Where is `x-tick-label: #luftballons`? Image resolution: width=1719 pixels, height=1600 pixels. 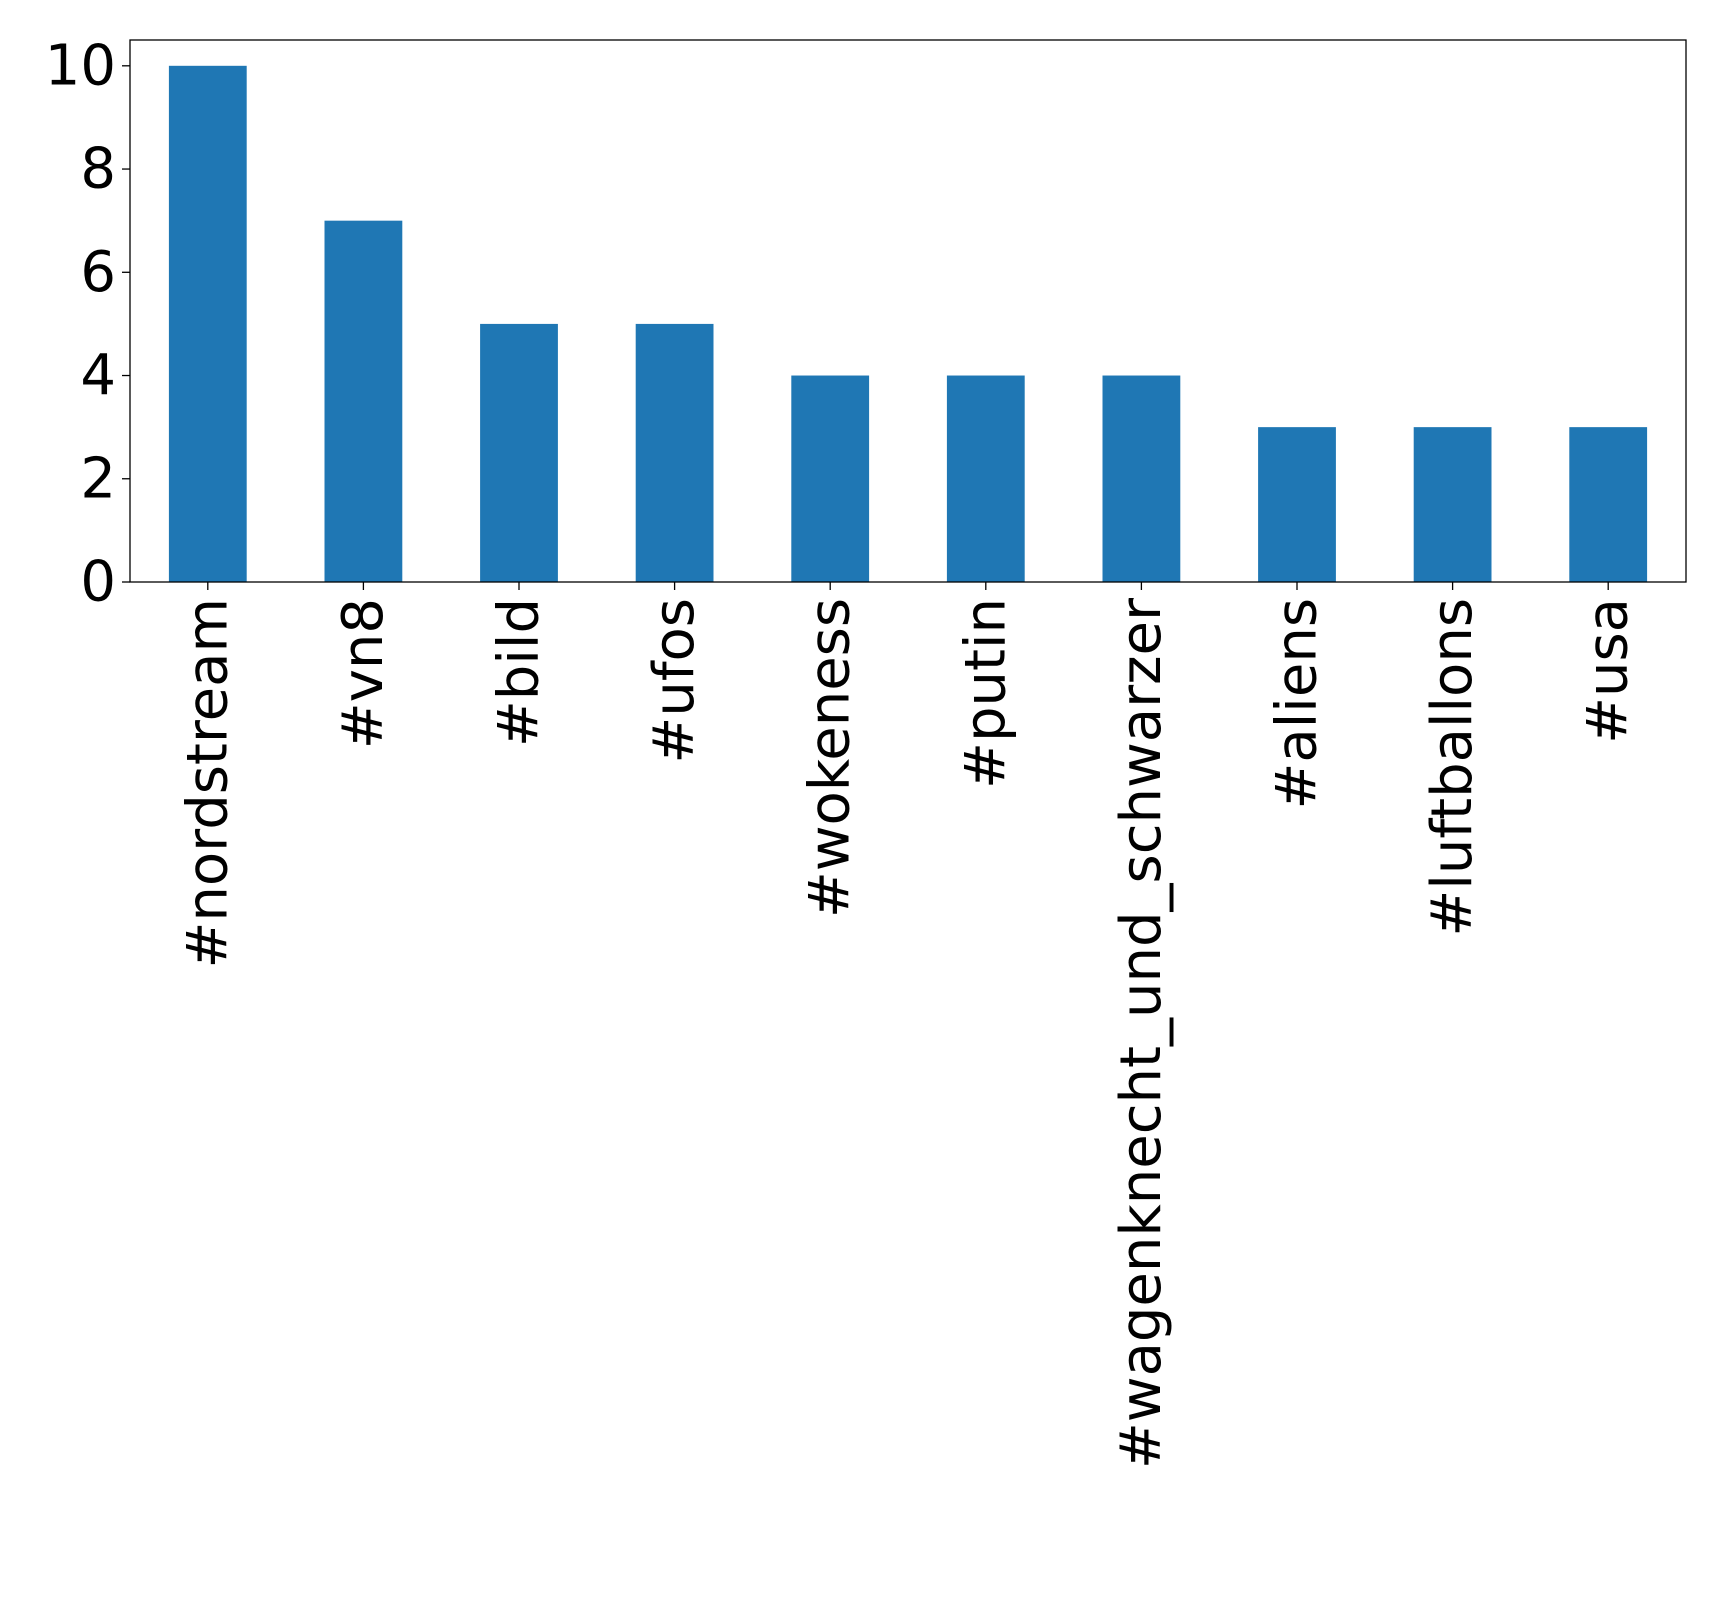
x-tick-label: #luftballons is located at coordinates (1452, 767).